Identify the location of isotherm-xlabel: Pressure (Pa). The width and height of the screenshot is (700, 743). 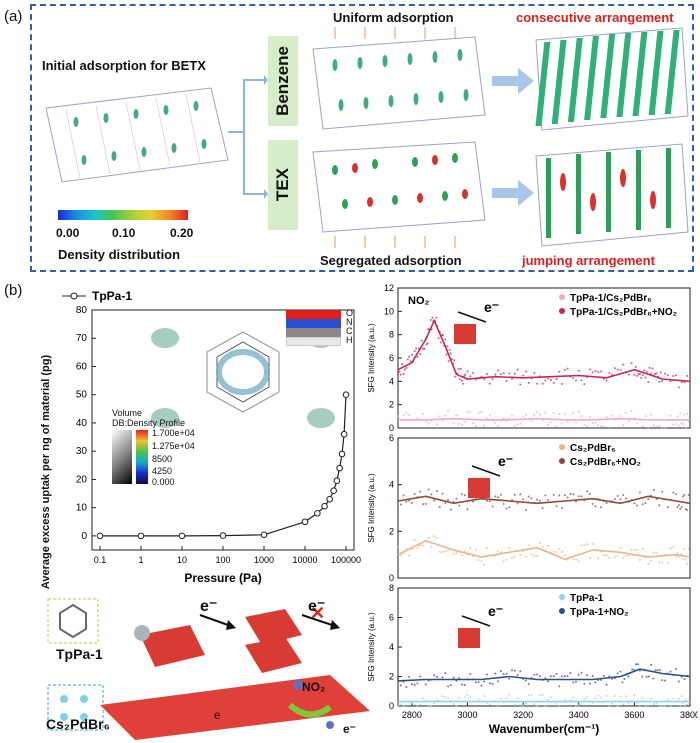
(222, 578).